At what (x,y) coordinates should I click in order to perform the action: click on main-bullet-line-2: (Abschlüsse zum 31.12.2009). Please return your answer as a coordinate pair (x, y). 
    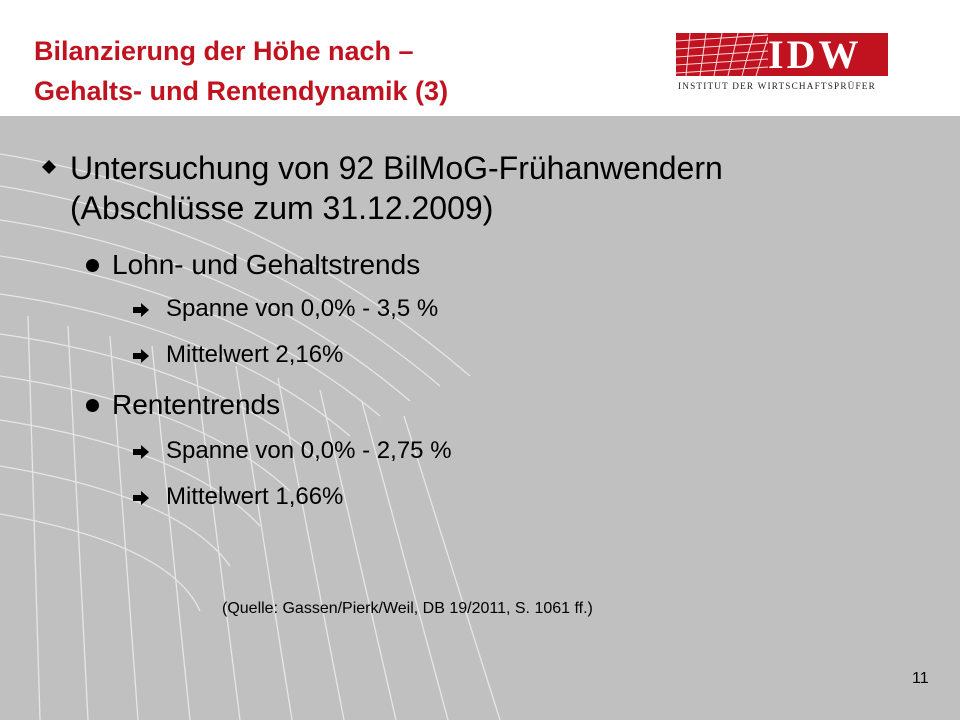
    Looking at the image, I should click on (282, 208).